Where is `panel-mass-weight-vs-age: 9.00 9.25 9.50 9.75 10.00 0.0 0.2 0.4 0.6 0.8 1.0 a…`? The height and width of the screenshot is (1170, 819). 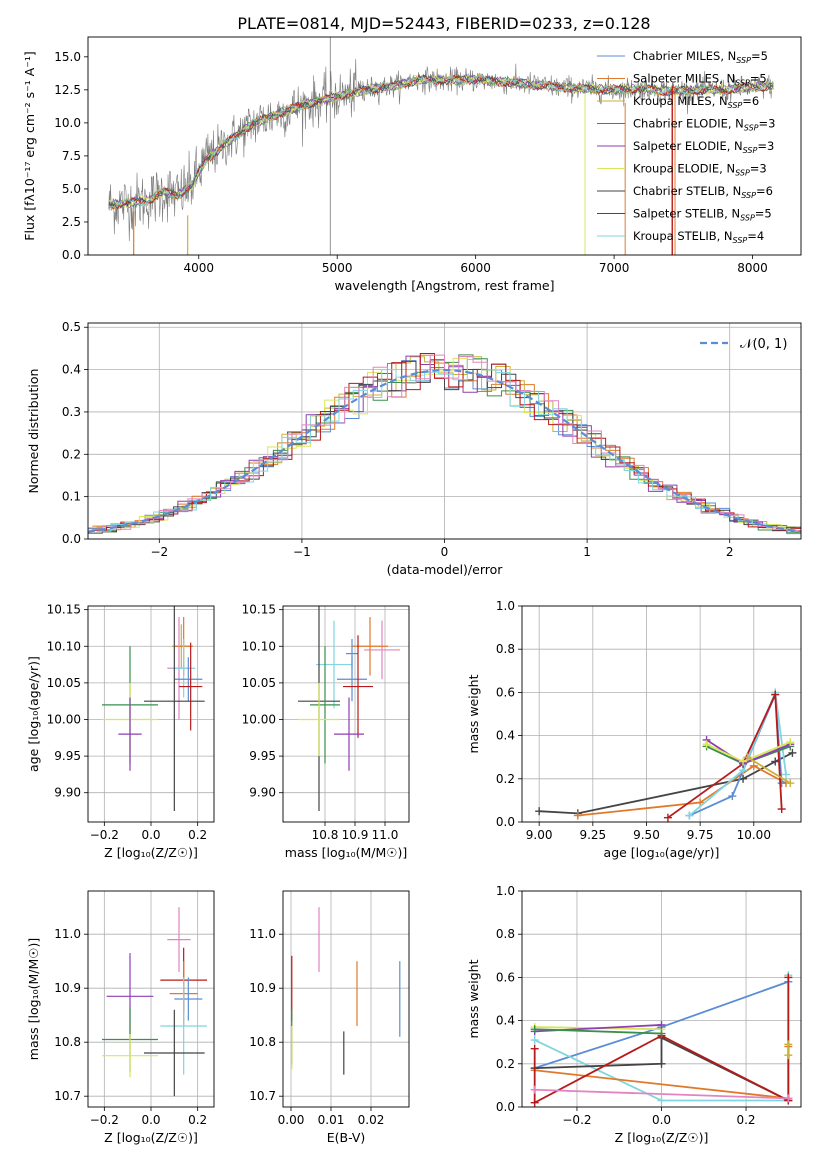 panel-mass-weight-vs-age: 9.00 9.25 9.50 9.75 10.00 0.0 0.2 0.4 0.6 0.8 1.0 a… is located at coordinates (634, 729).